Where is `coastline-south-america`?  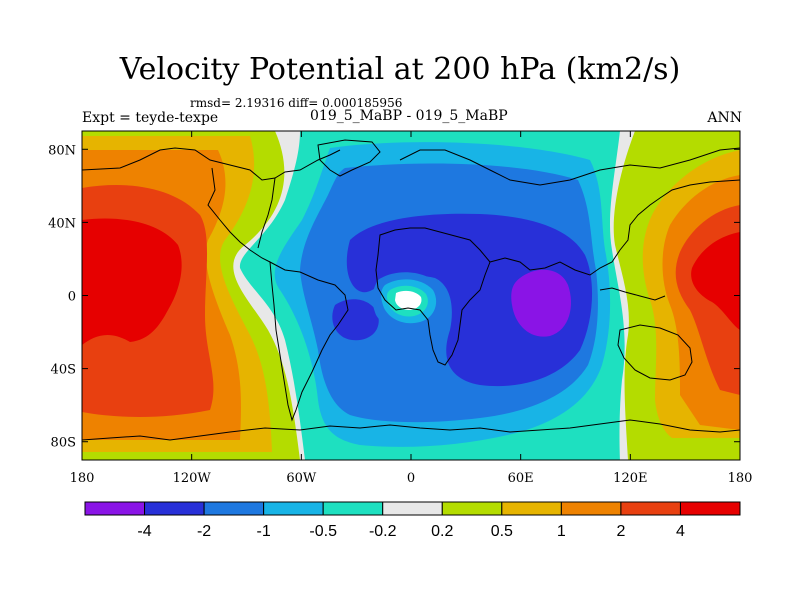
coastline-south-america is located at coordinates (309, 341).